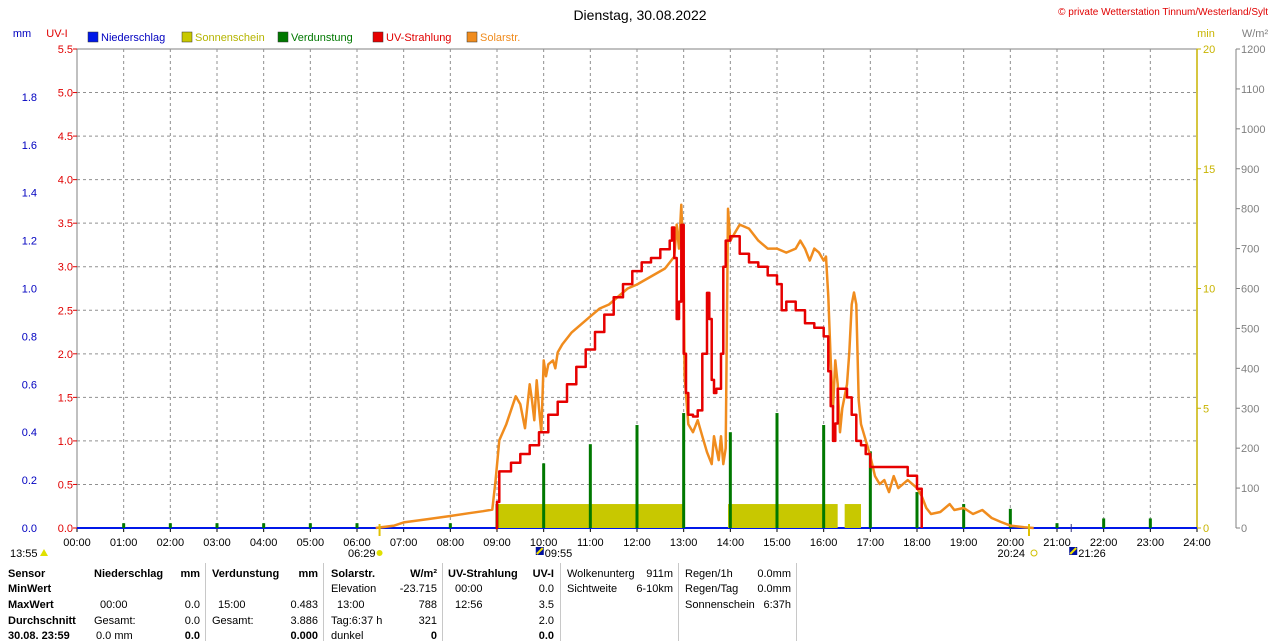 The image size is (1280, 644). Describe the element at coordinates (1250, 170) in the screenshot. I see `wm2-tick-label: 900` at that location.